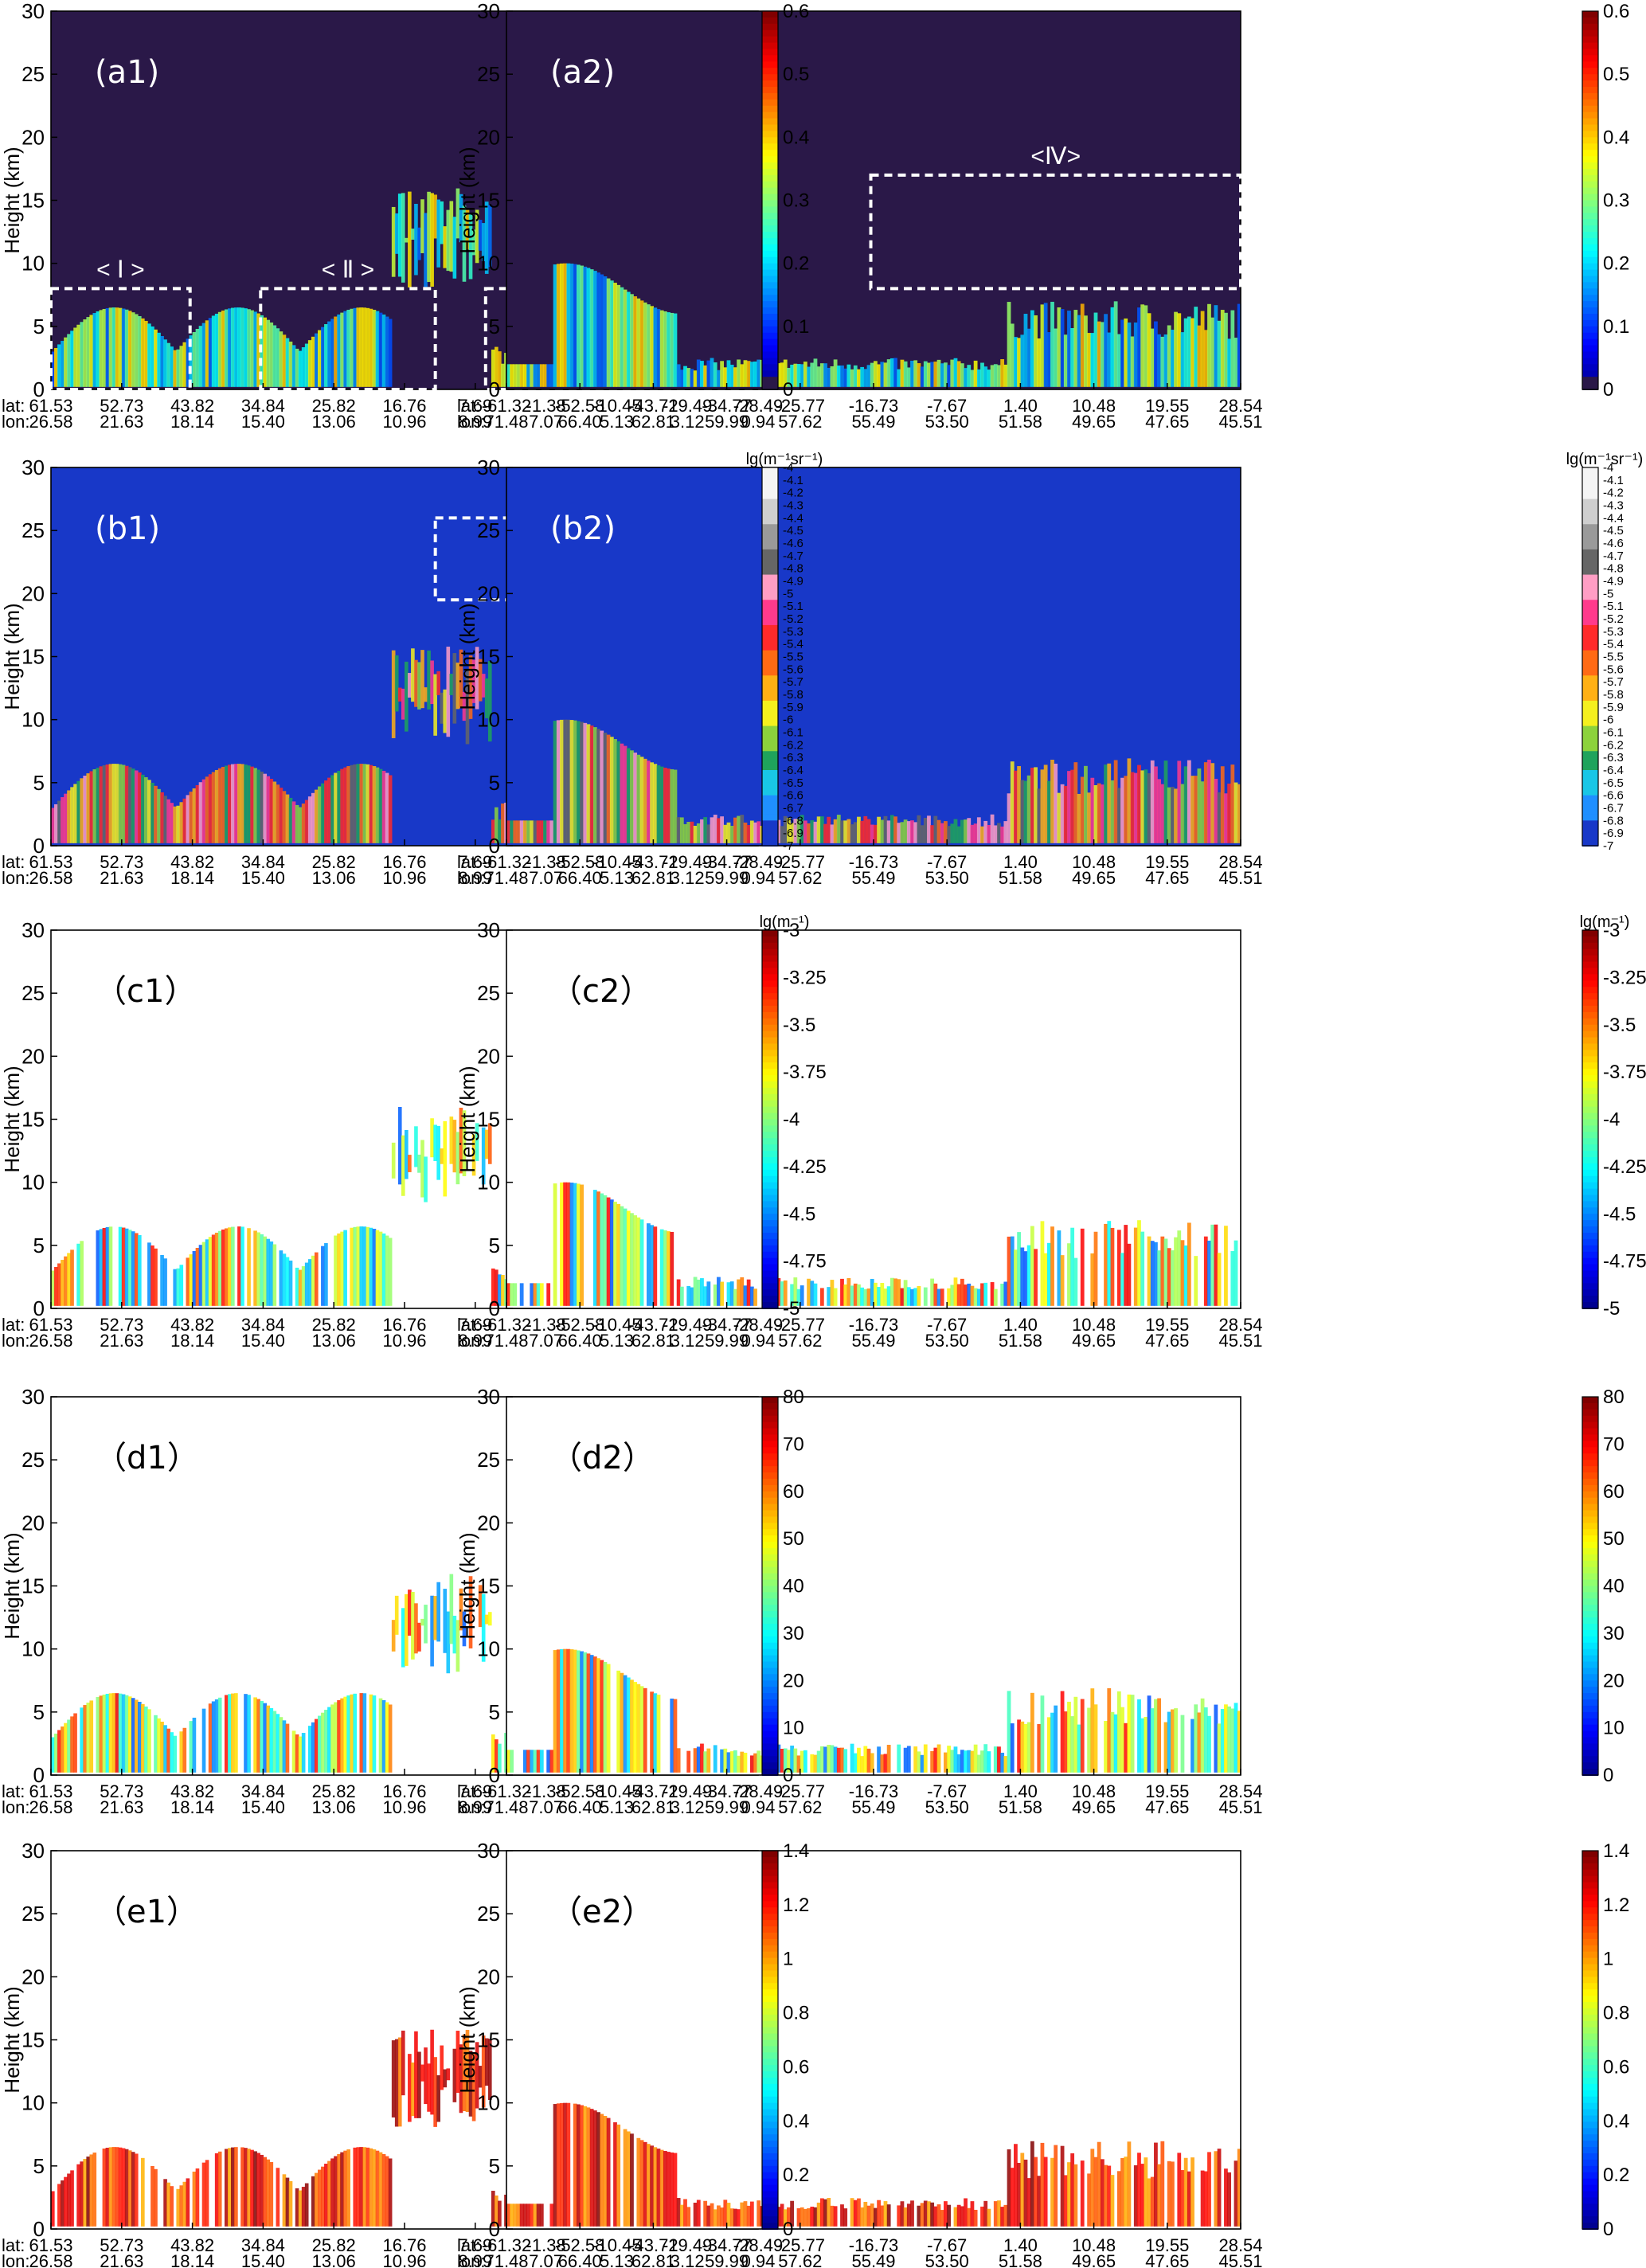 This screenshot has height=2268, width=1646. I want to click on colorbar-unit: lg(m⁻¹), so click(1605, 922).